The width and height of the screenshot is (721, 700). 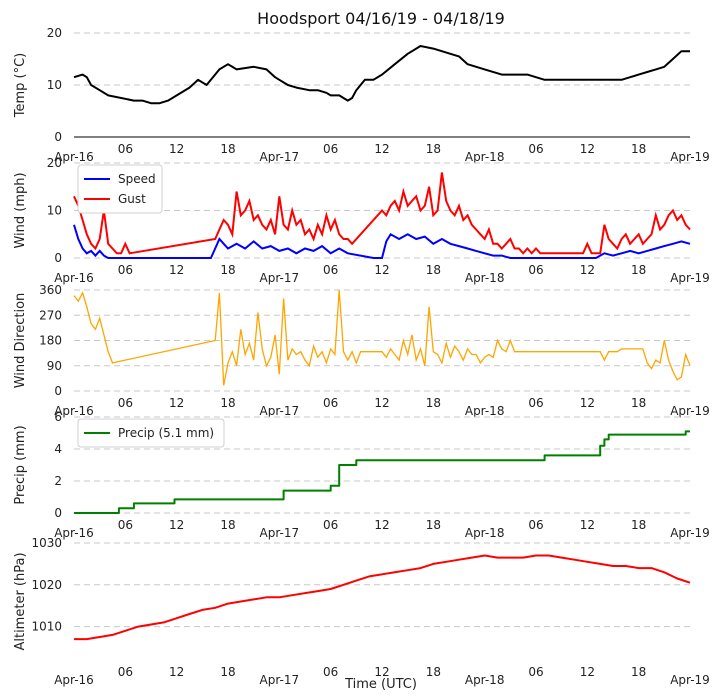 What do you see at coordinates (20, 341) in the screenshot?
I see `y-axis-label: Wind Direction` at bounding box center [20, 341].